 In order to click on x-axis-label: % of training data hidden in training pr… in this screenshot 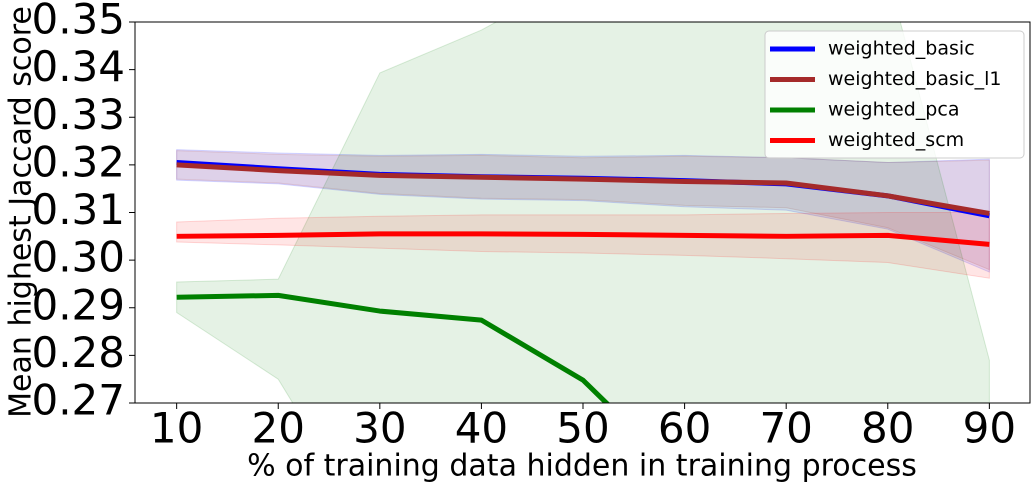, I will do `click(582, 466)`.